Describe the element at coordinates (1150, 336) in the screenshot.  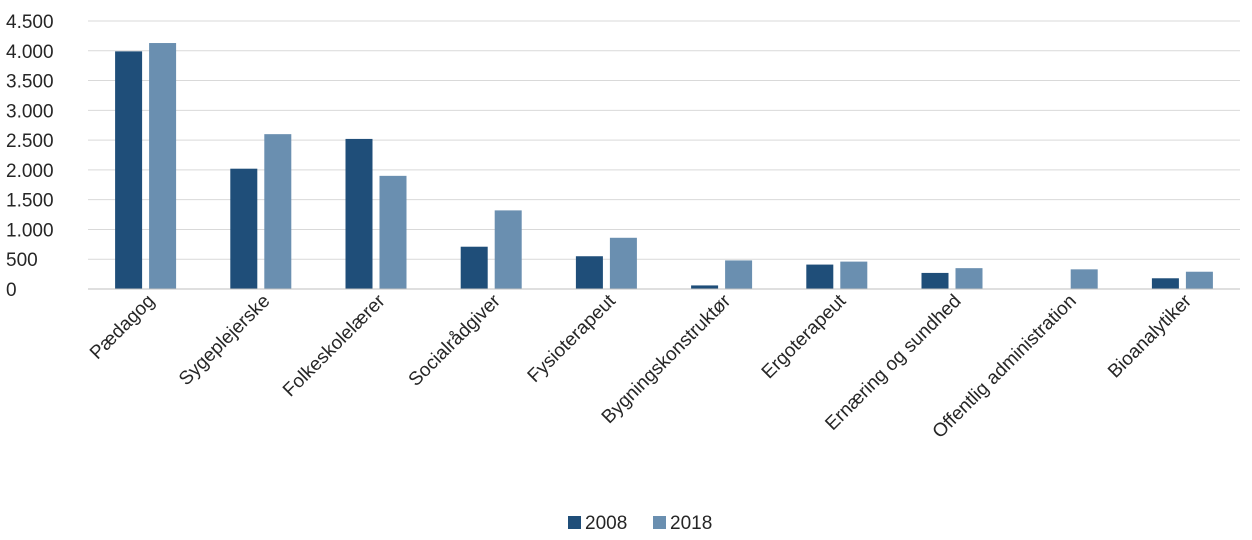
I see `category-label: Bioanalytiker` at that location.